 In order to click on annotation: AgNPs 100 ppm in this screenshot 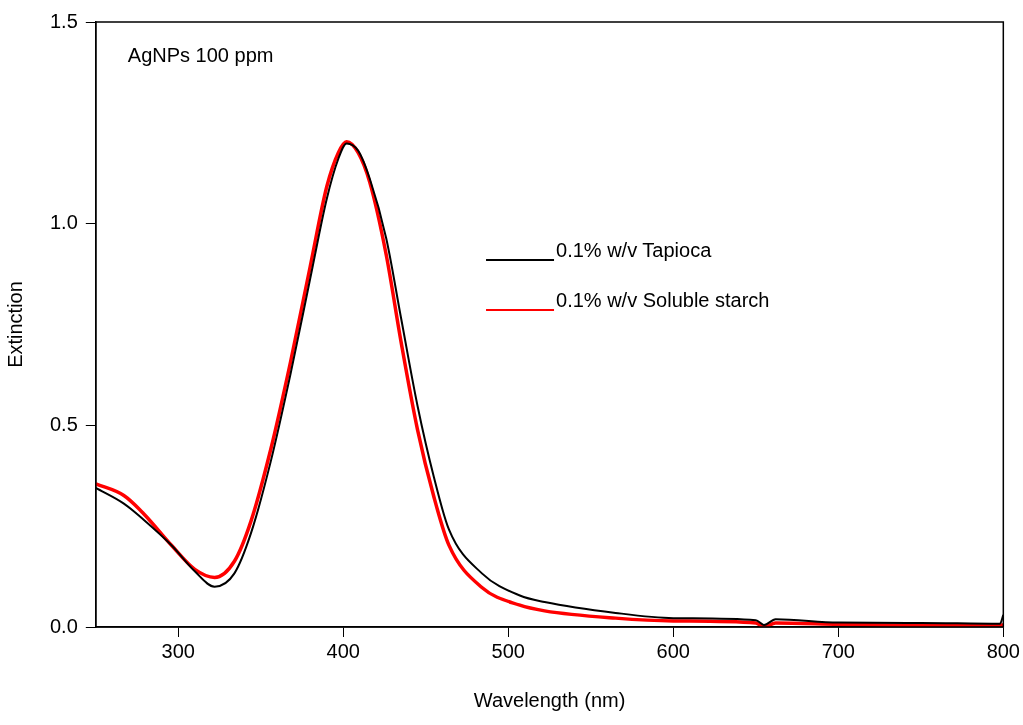, I will do `click(200, 54)`.